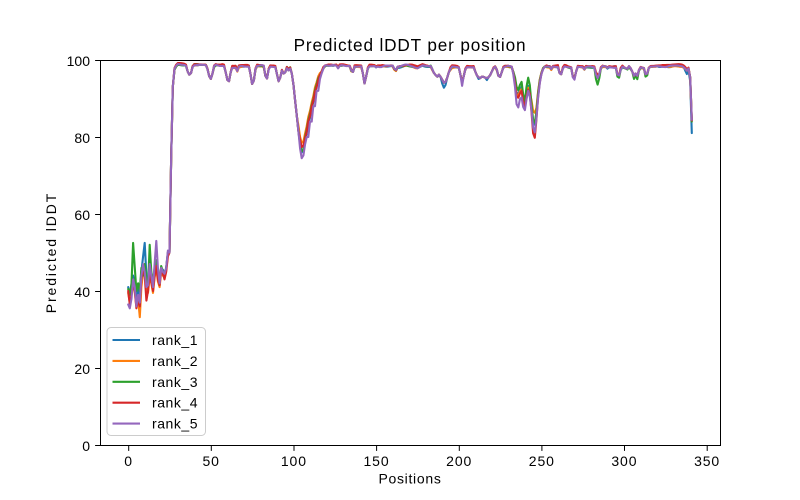 Image resolution: width=800 pixels, height=500 pixels. What do you see at coordinates (175, 340) in the screenshot?
I see `svg-text: rank_1` at bounding box center [175, 340].